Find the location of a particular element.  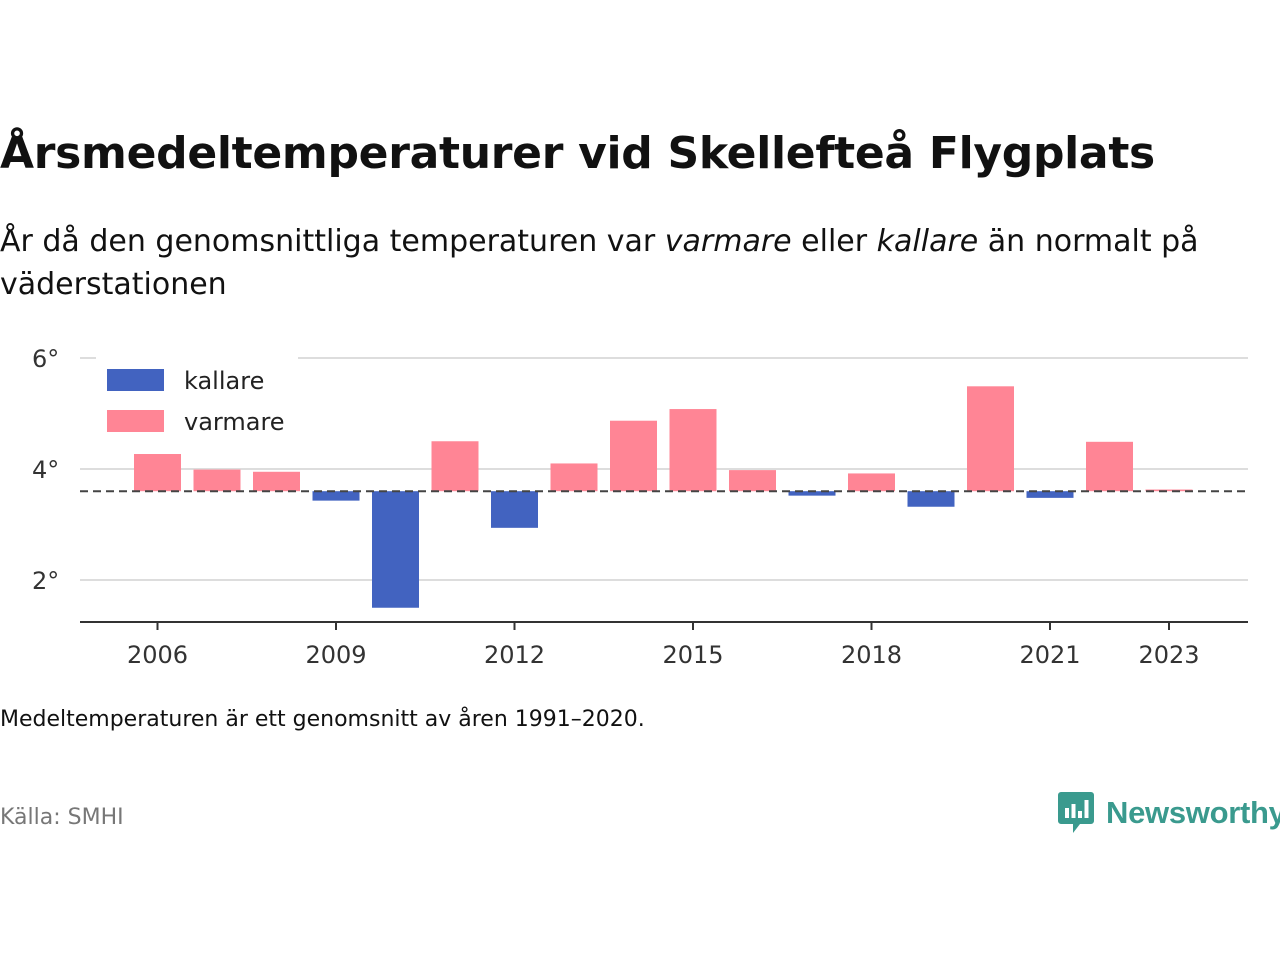

bar-2023 is located at coordinates (1169, 490).